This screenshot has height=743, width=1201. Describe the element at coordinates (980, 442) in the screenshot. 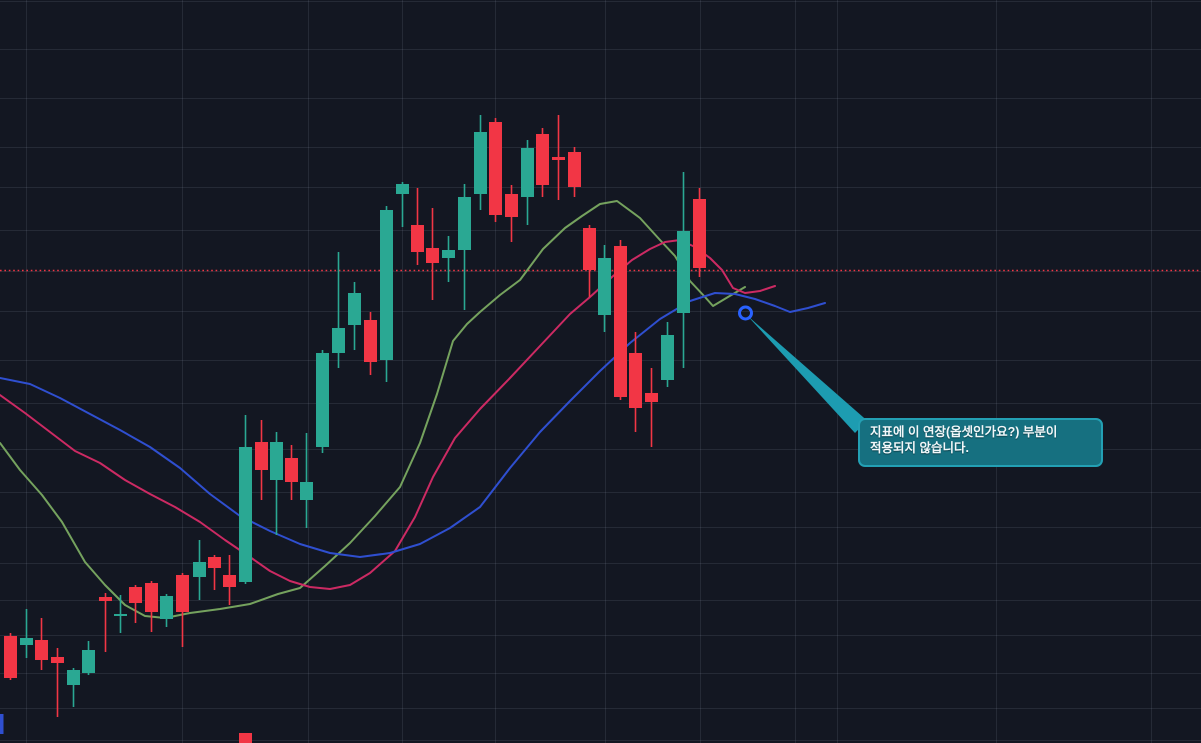

I see `annotation-callout: 지표에 이 연장(옵셋인가요?) 부분이 적용되지 않습니다.` at that location.